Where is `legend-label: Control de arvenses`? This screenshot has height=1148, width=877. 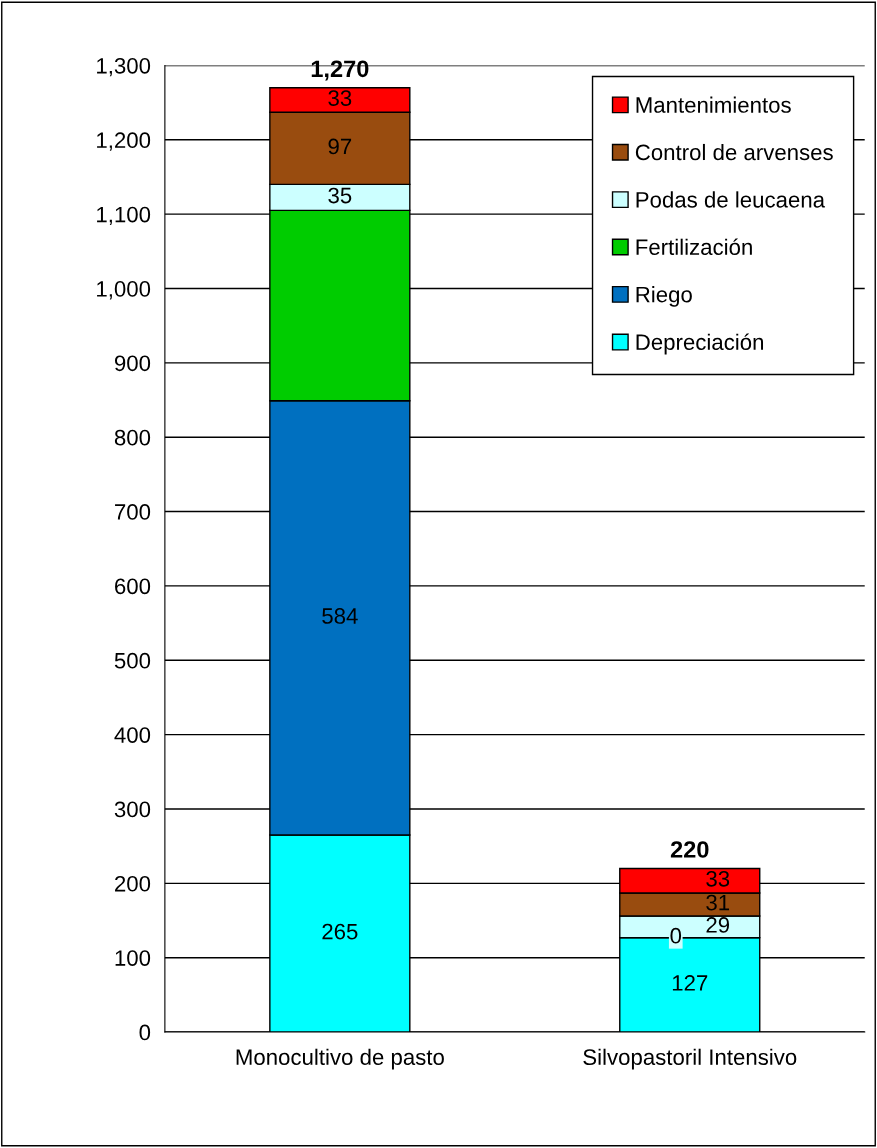
legend-label: Control de arvenses is located at coordinates (734, 152).